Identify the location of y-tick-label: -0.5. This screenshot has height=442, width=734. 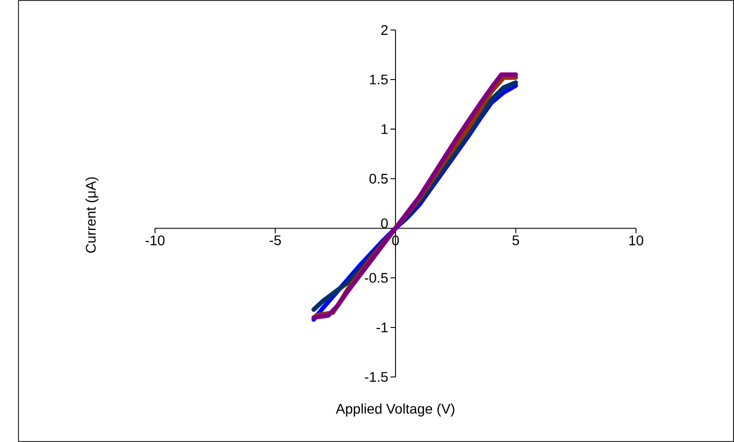
(376, 277).